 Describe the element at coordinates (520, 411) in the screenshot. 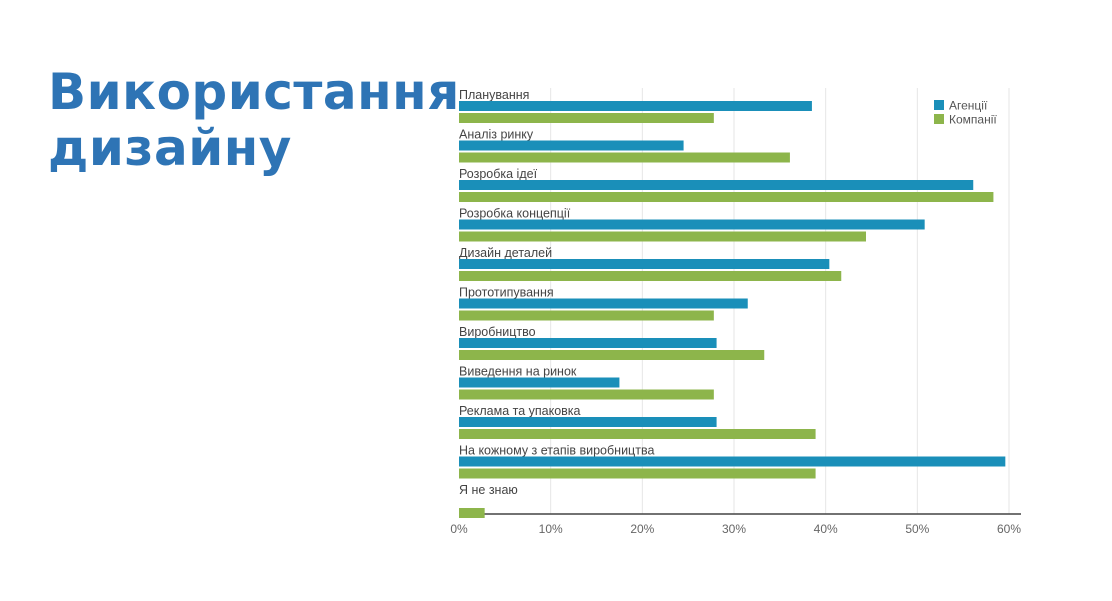

I see `category-label: Реклама та упаковка` at that location.